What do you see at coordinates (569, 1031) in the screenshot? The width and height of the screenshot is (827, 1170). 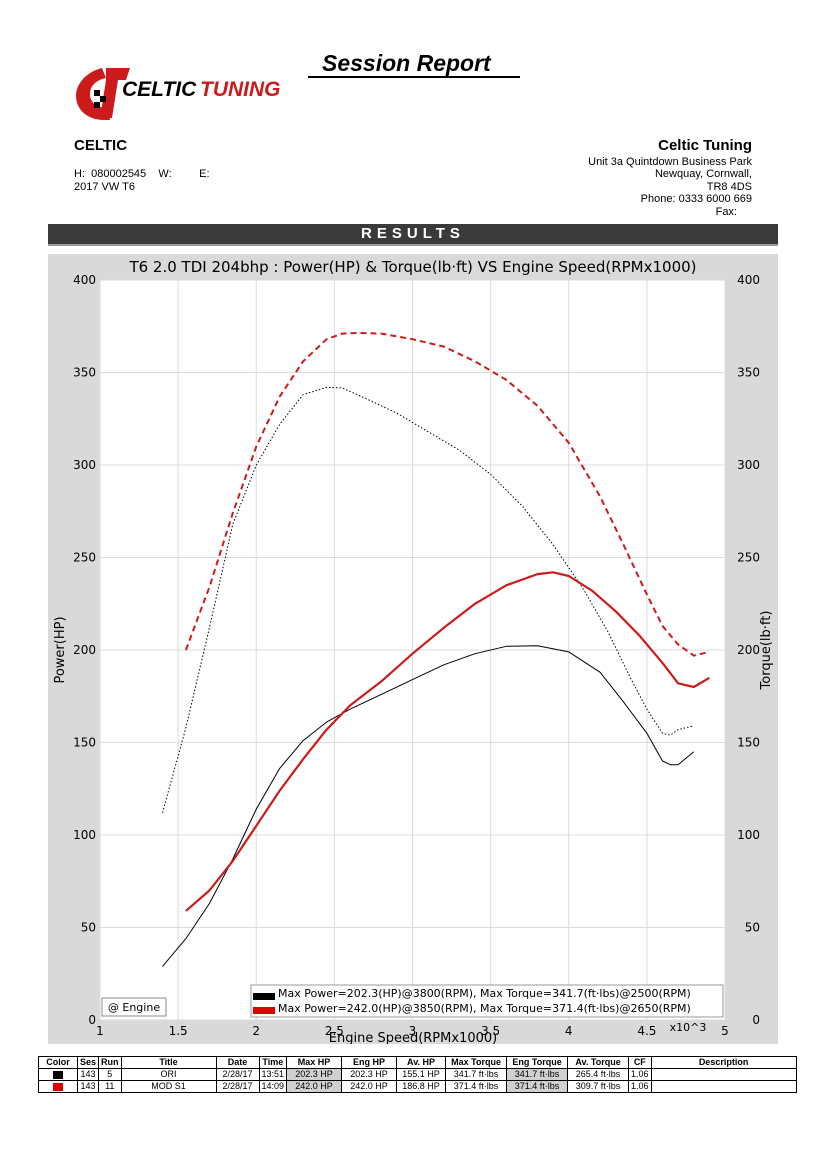 I see `x-tick-label: 4` at bounding box center [569, 1031].